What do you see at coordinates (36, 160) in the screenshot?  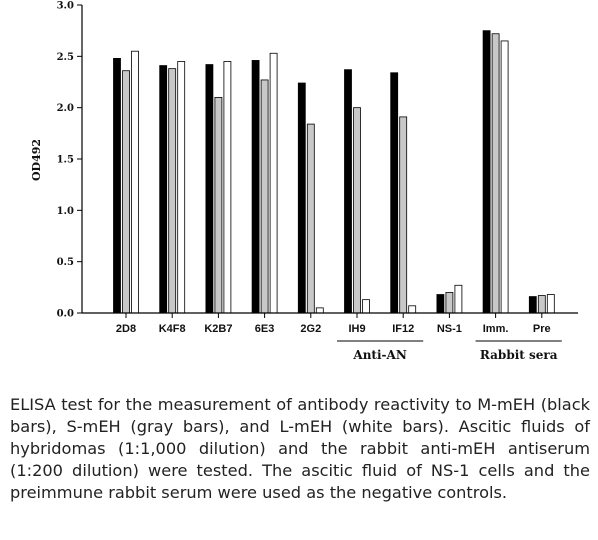 I see `y-axis-label: OD492` at bounding box center [36, 160].